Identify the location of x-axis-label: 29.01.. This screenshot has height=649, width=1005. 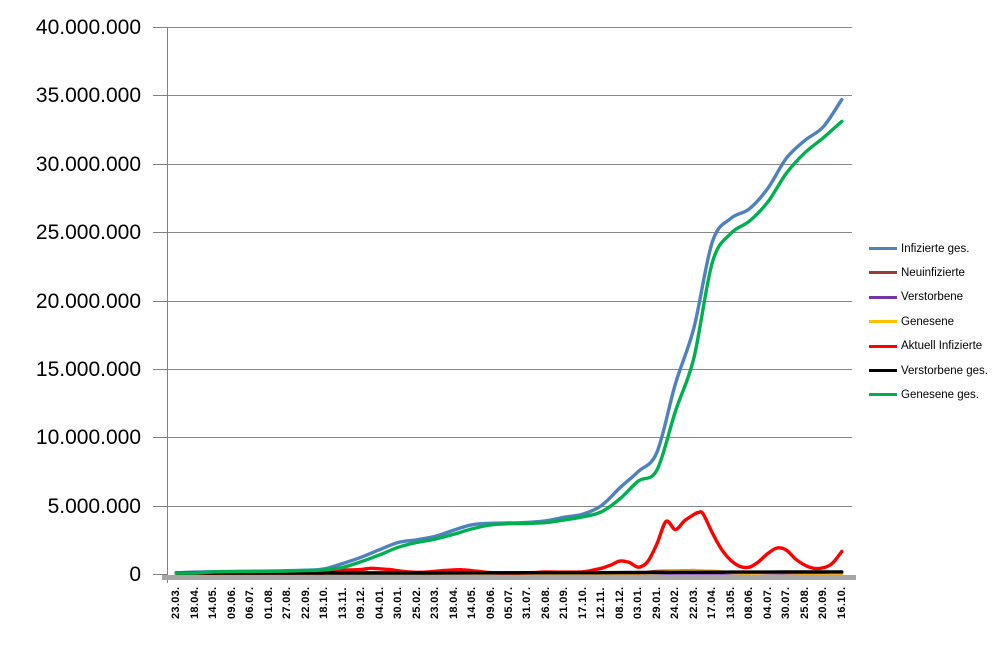
(656, 602).